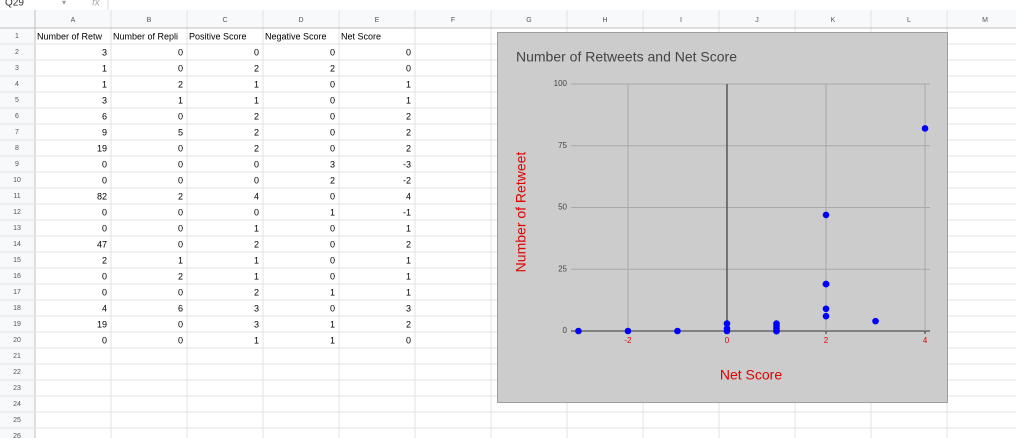 This screenshot has width=1016, height=438. Describe the element at coordinates (17, 36) in the screenshot. I see `row-header: 1` at that location.